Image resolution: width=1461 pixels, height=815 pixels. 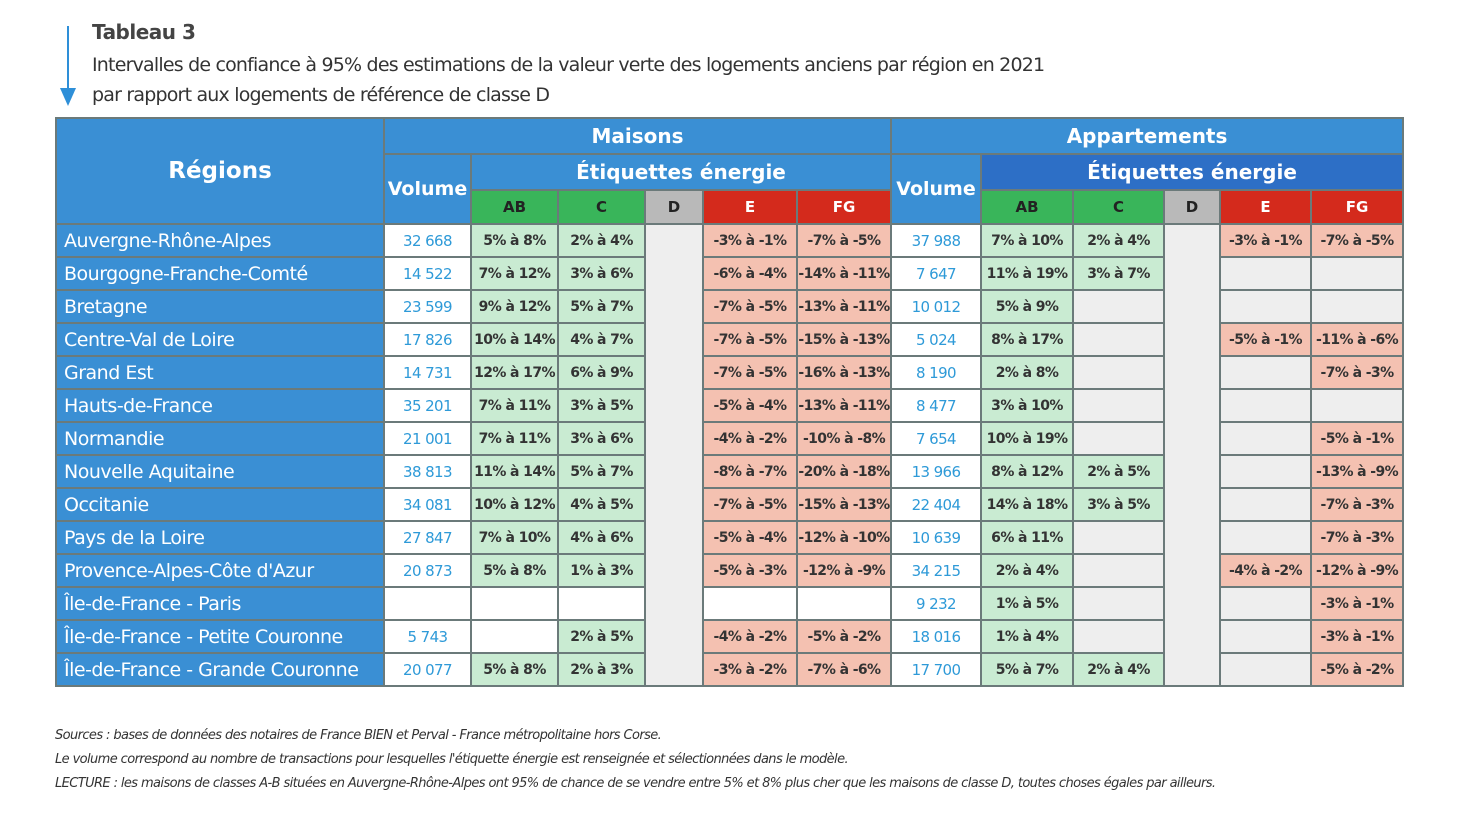 What do you see at coordinates (936, 273) in the screenshot?
I see `cell-volume: 7 647` at bounding box center [936, 273].